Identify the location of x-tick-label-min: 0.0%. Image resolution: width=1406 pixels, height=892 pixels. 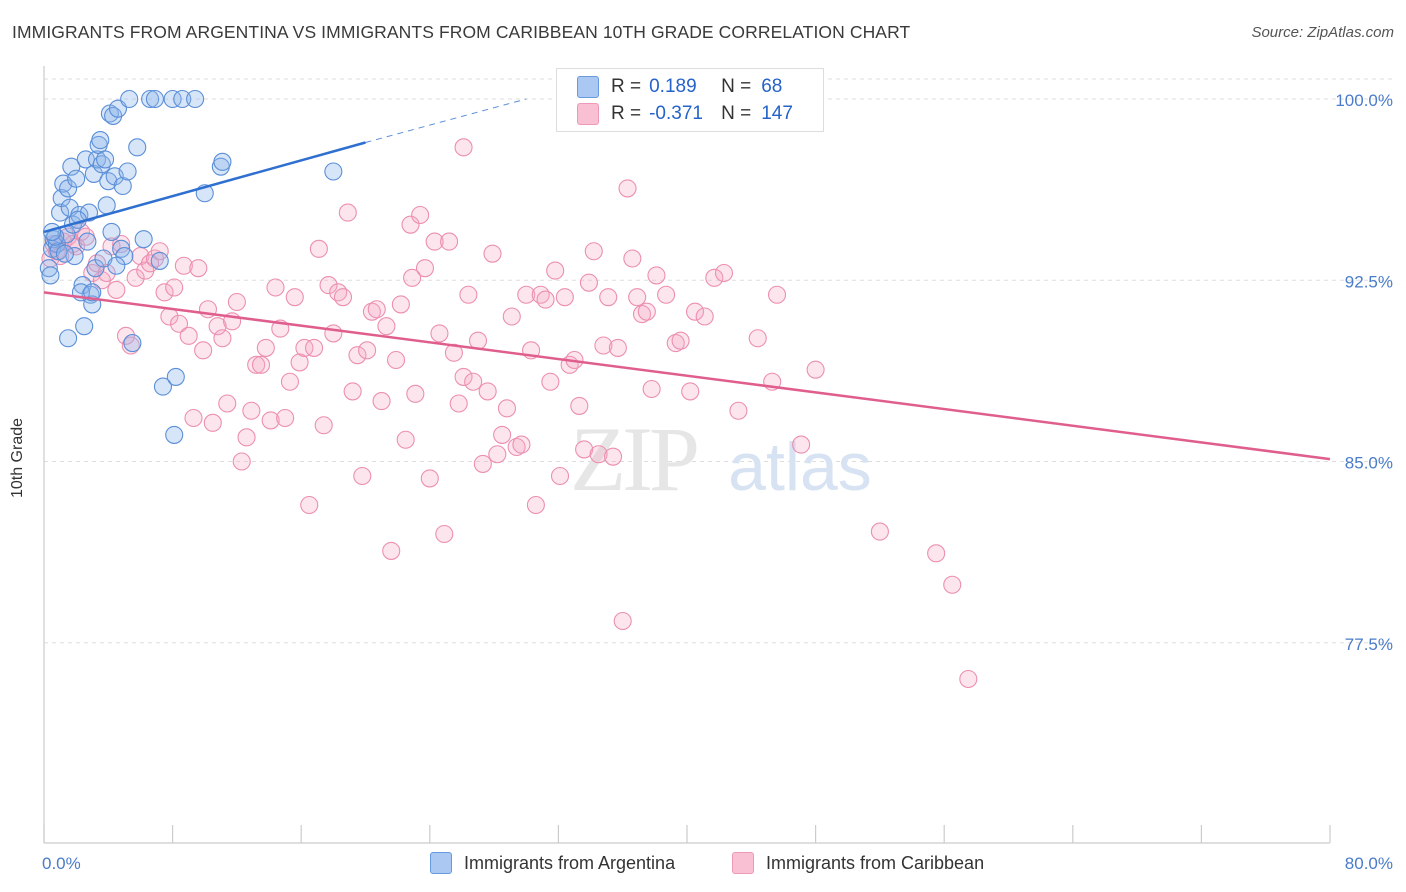
(61, 863).